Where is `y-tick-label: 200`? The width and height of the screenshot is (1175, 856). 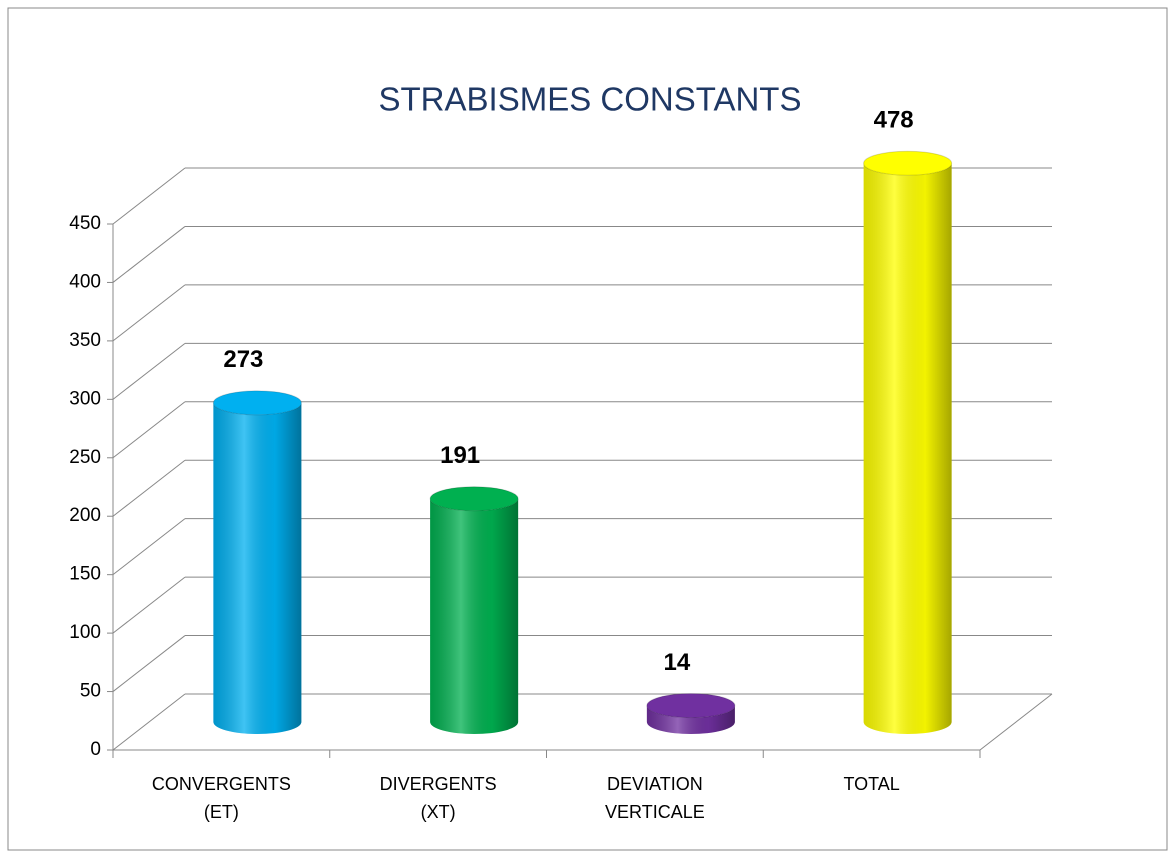 y-tick-label: 200 is located at coordinates (85, 515).